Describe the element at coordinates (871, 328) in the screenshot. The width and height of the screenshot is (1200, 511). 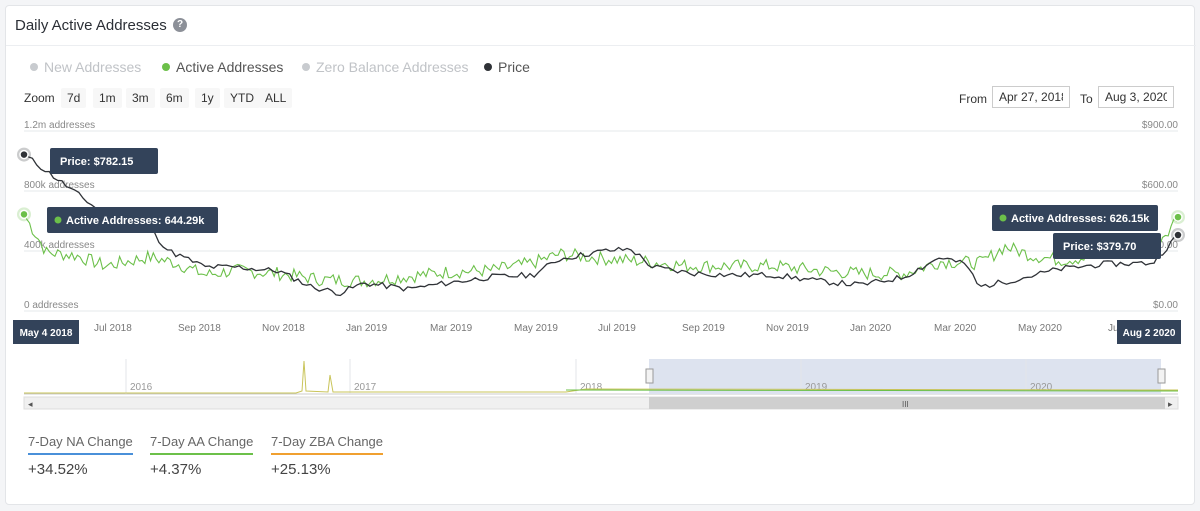
I see `x-tick-label: Jan 2020` at that location.